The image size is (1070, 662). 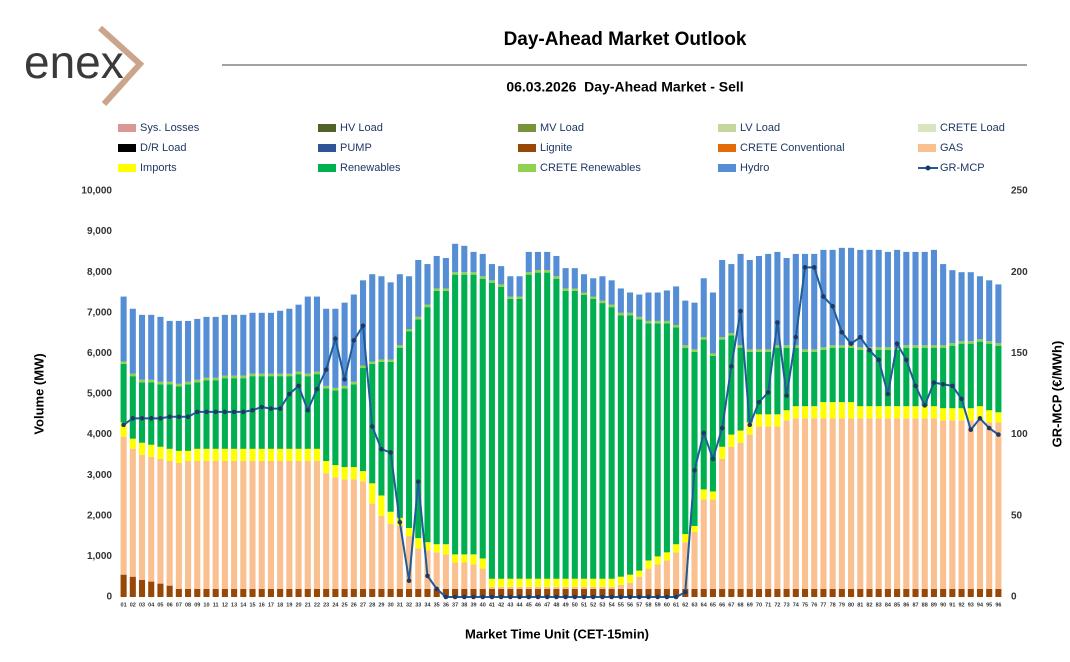 I want to click on x-tick-label: 34, so click(x=427, y=605).